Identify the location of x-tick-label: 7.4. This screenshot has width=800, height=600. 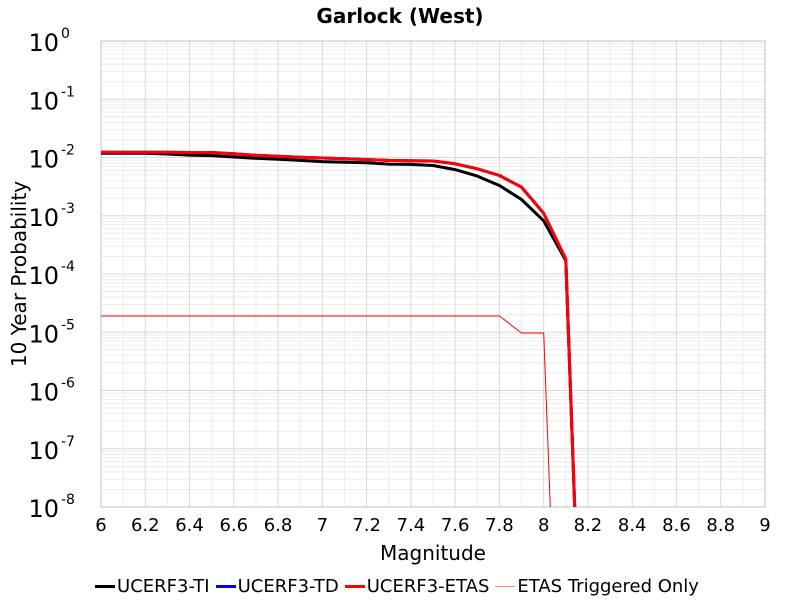
(411, 525).